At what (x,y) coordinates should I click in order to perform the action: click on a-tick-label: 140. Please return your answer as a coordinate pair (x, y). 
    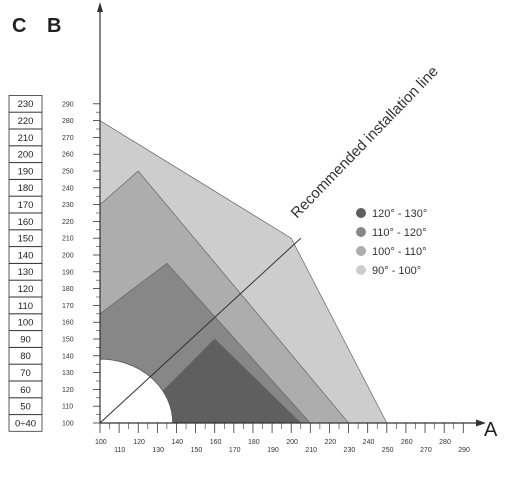
    Looking at the image, I should click on (177, 442).